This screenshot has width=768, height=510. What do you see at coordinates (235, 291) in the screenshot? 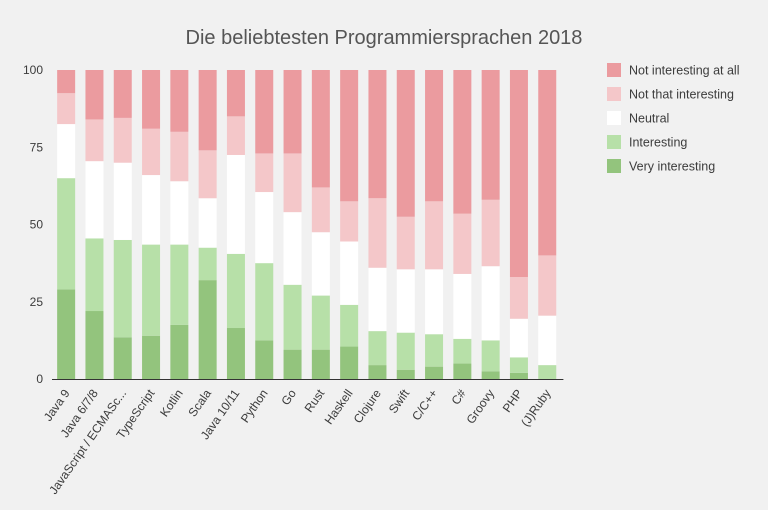
I see `bar-6-segment-interesting` at bounding box center [235, 291].